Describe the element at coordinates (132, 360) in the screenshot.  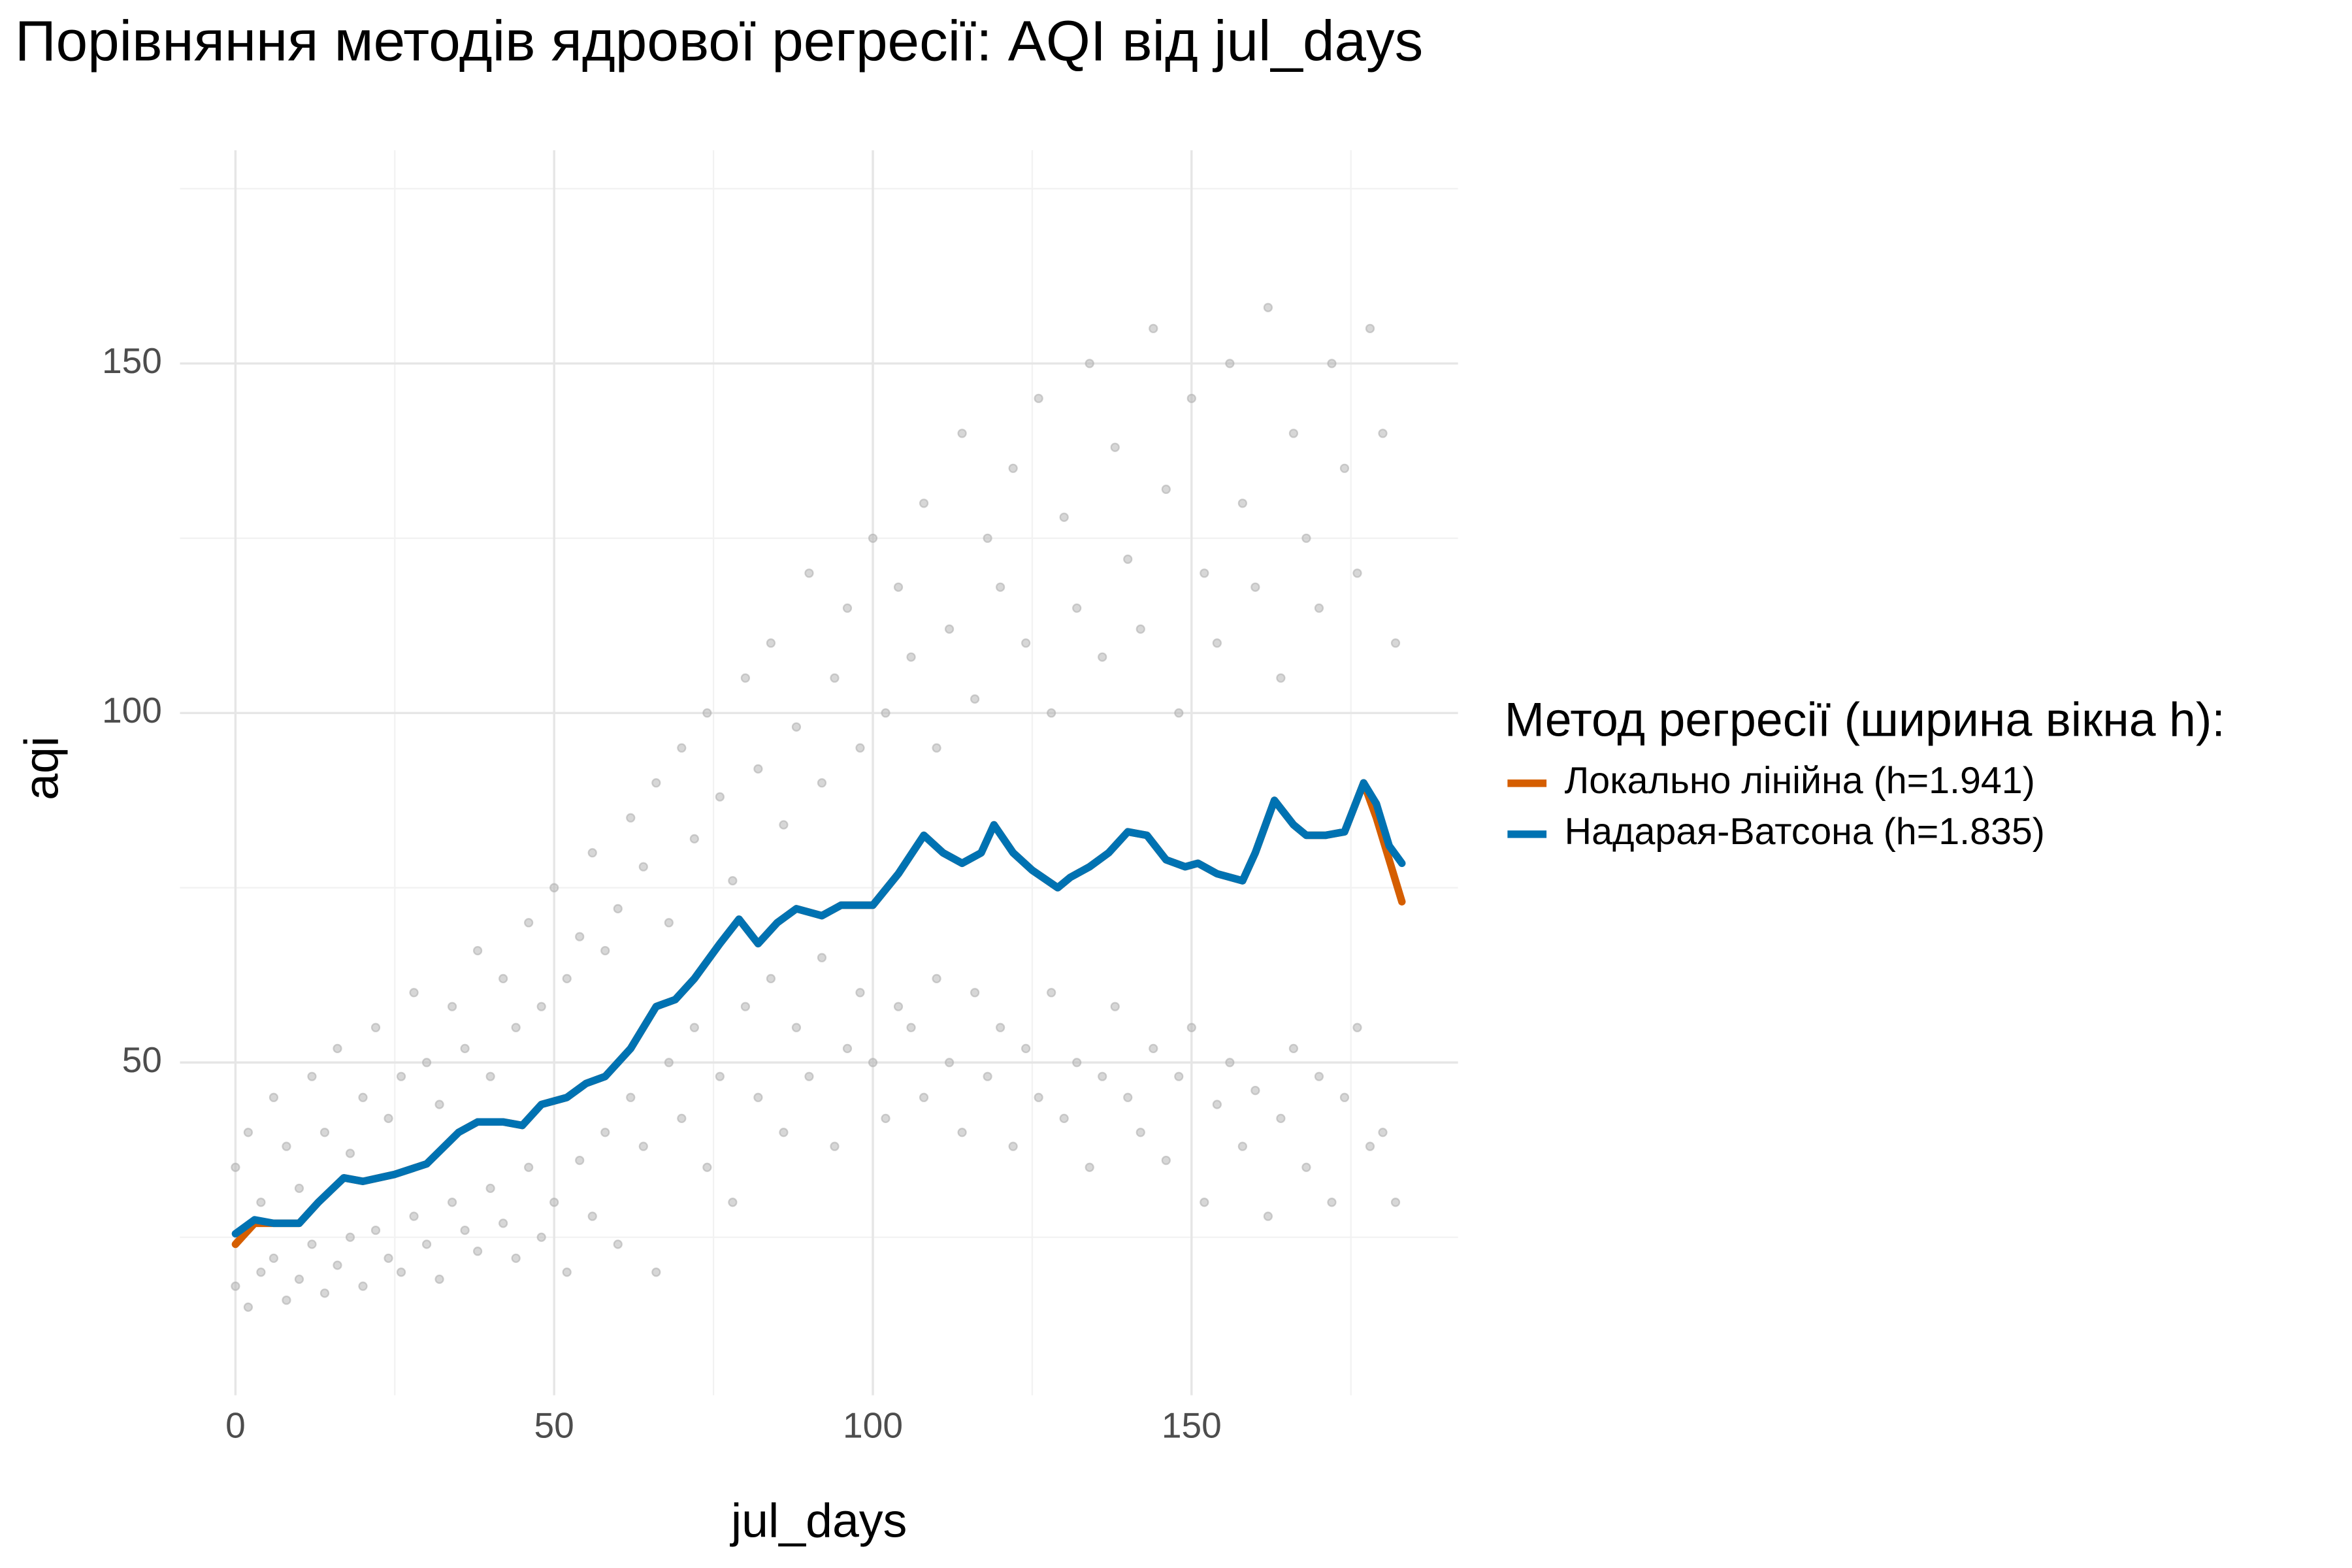
I see `y-tick-label: 150` at that location.